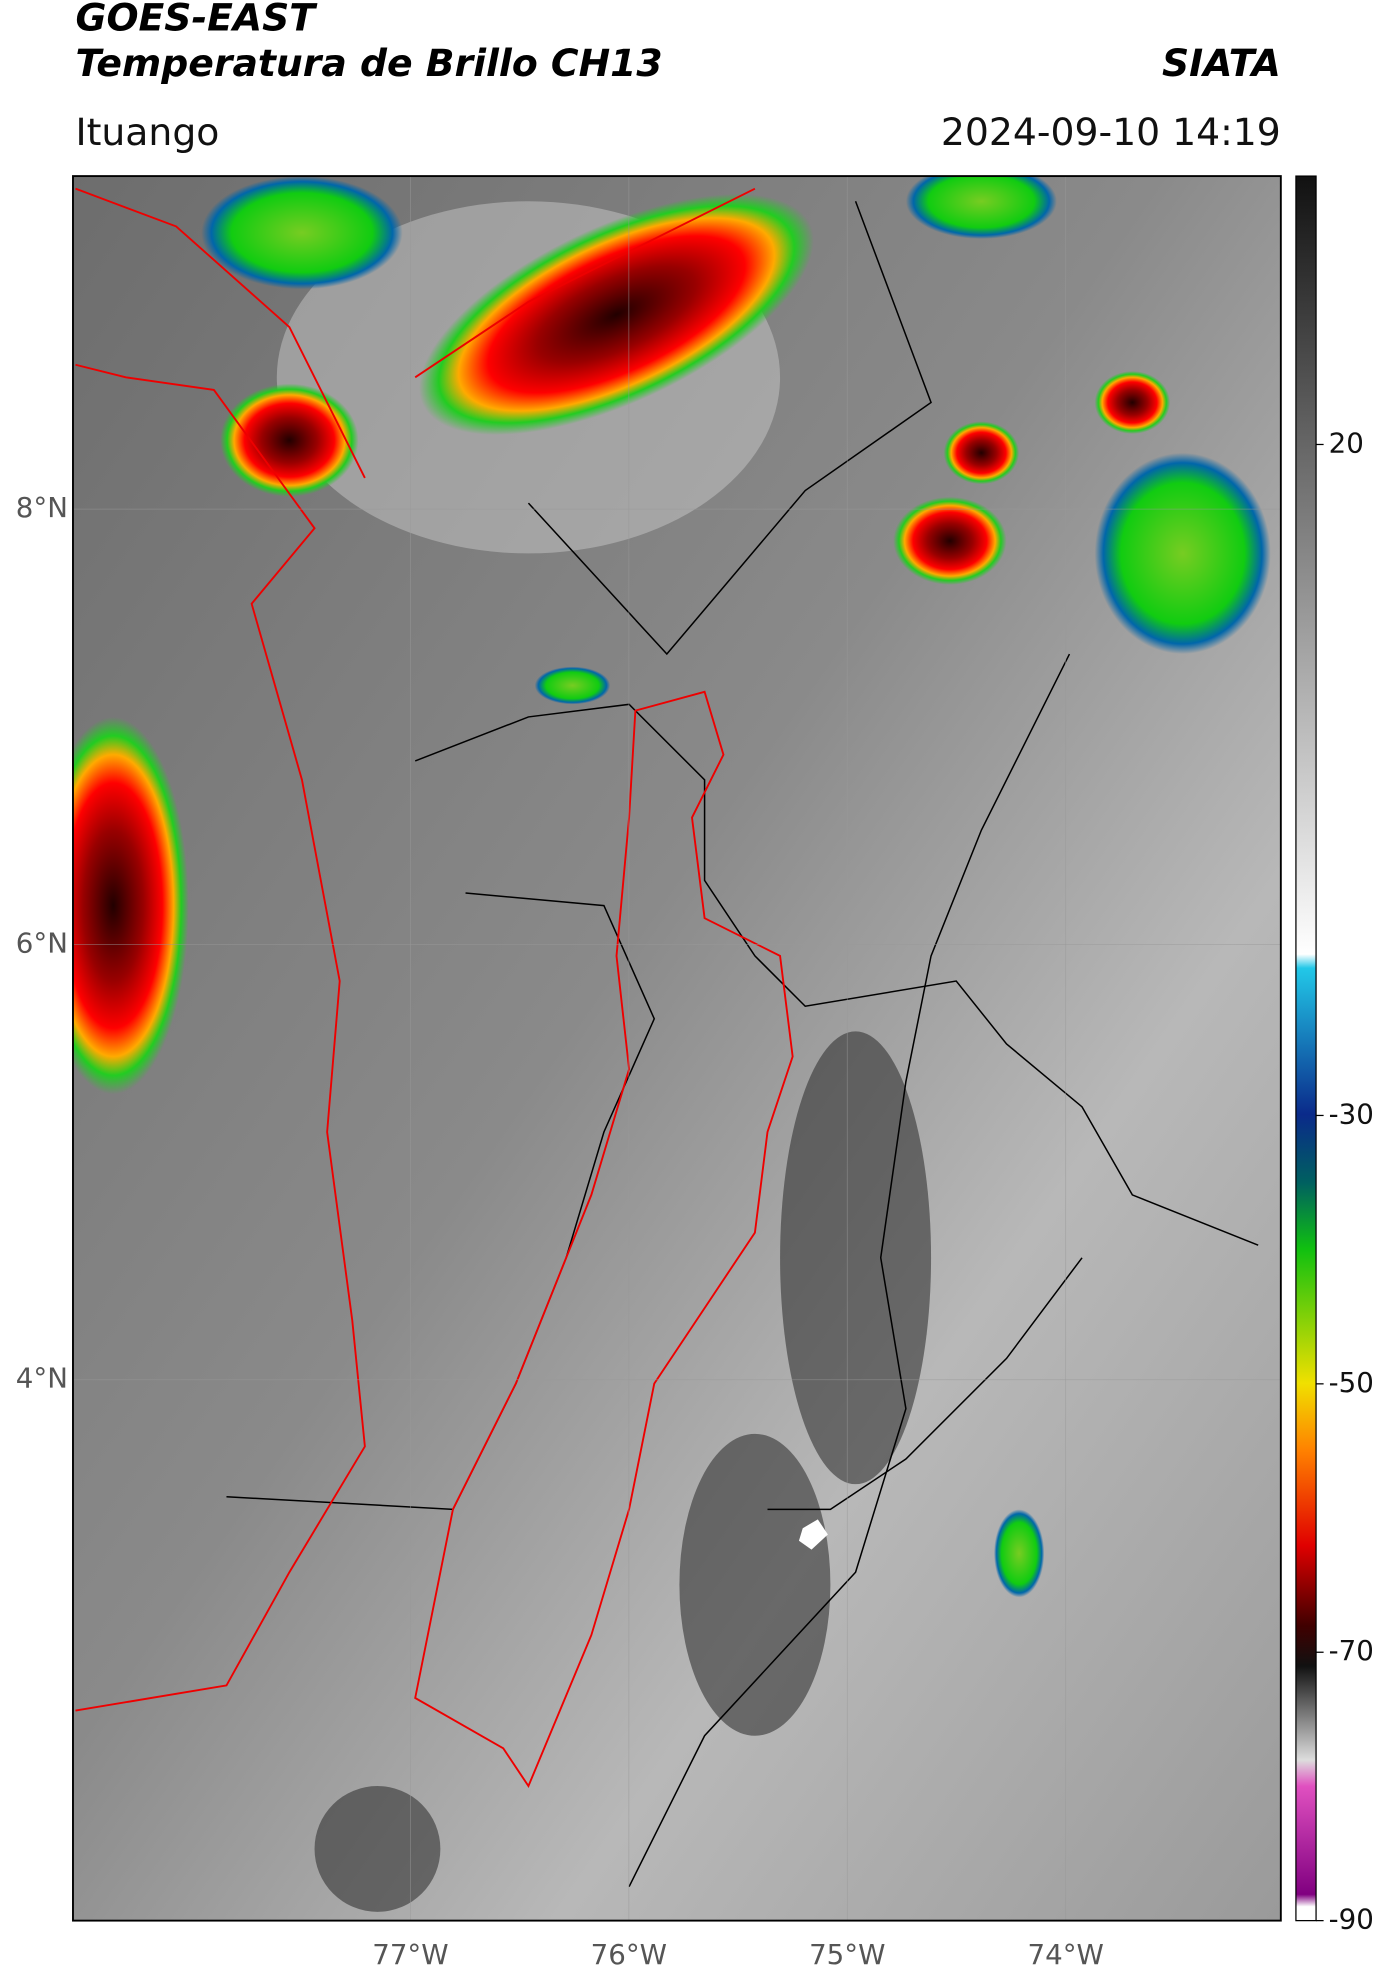  What do you see at coordinates (147, 132) in the screenshot?
I see `region: Ituango` at bounding box center [147, 132].